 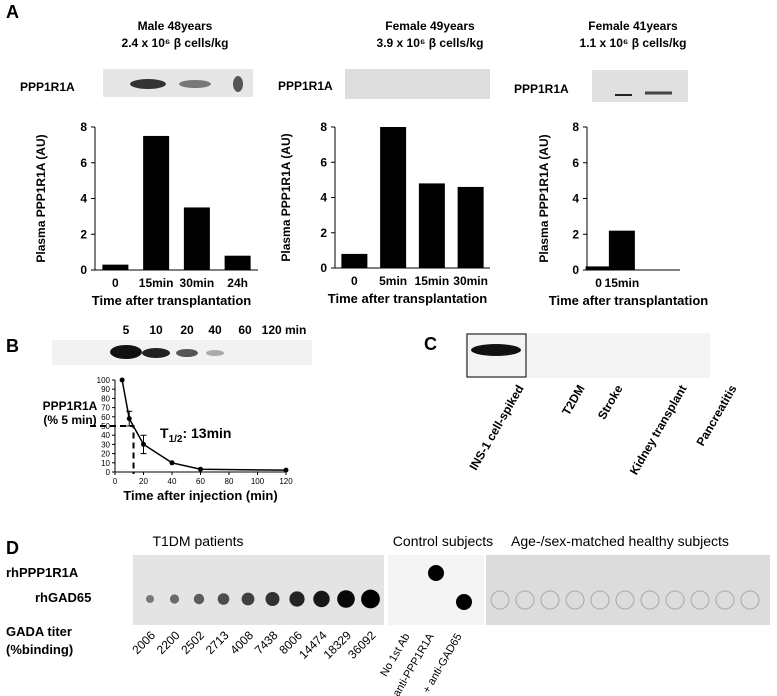 What do you see at coordinates (104, 380) in the screenshot?
I see `y-tick-label: 100` at bounding box center [104, 380].